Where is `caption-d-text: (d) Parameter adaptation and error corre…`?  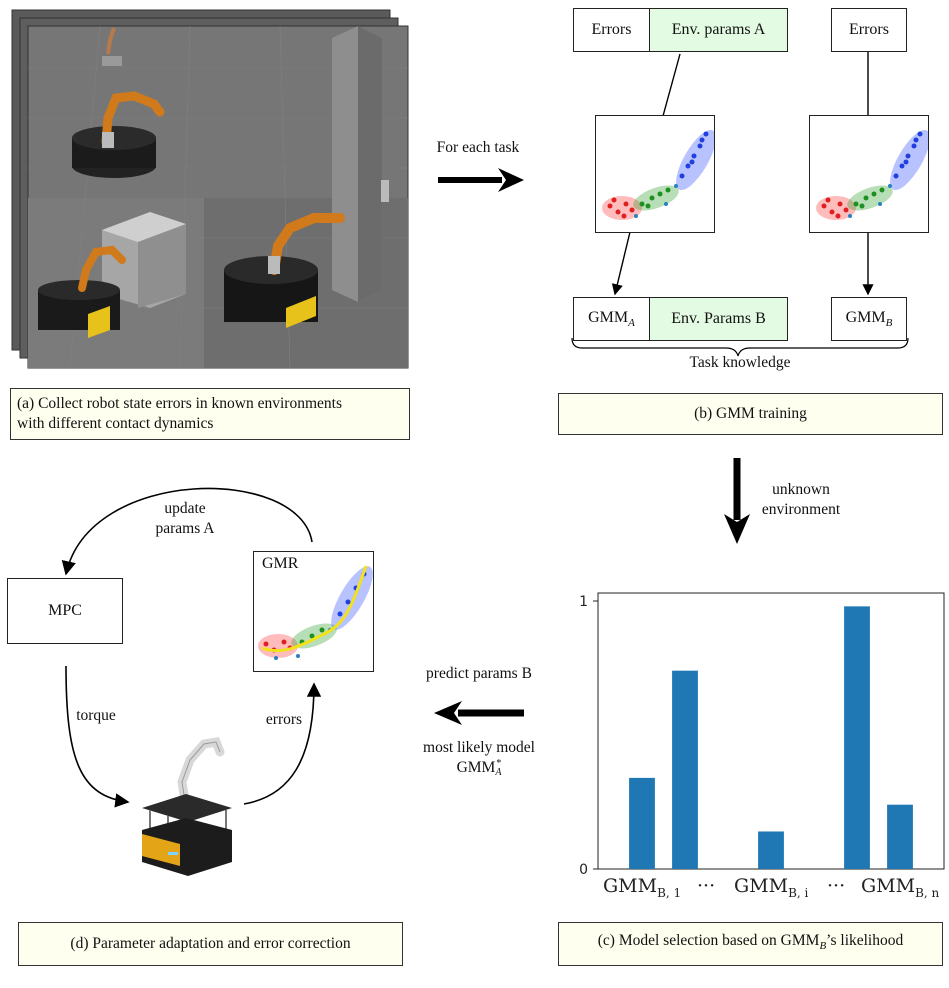 caption-d-text: (d) Parameter adaptation and error corre… is located at coordinates (210, 943).